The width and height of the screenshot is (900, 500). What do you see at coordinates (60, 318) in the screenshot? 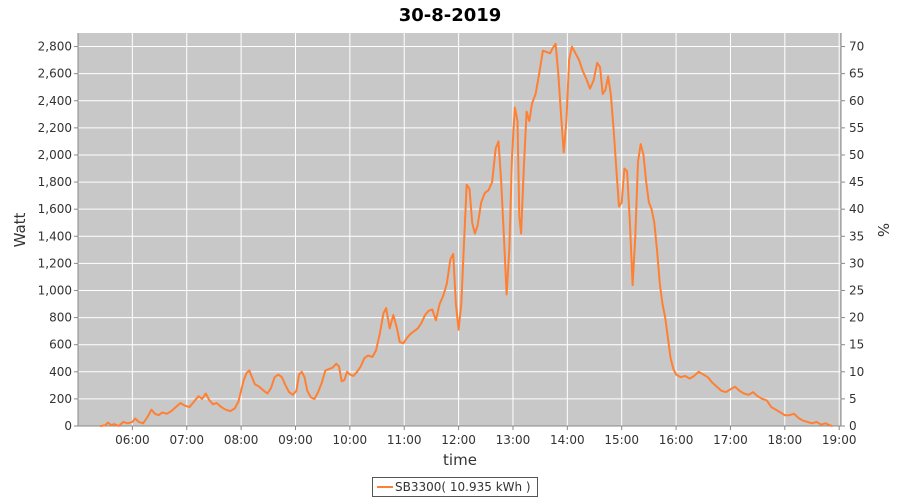
I see `y-tick-label: 800` at bounding box center [60, 318].